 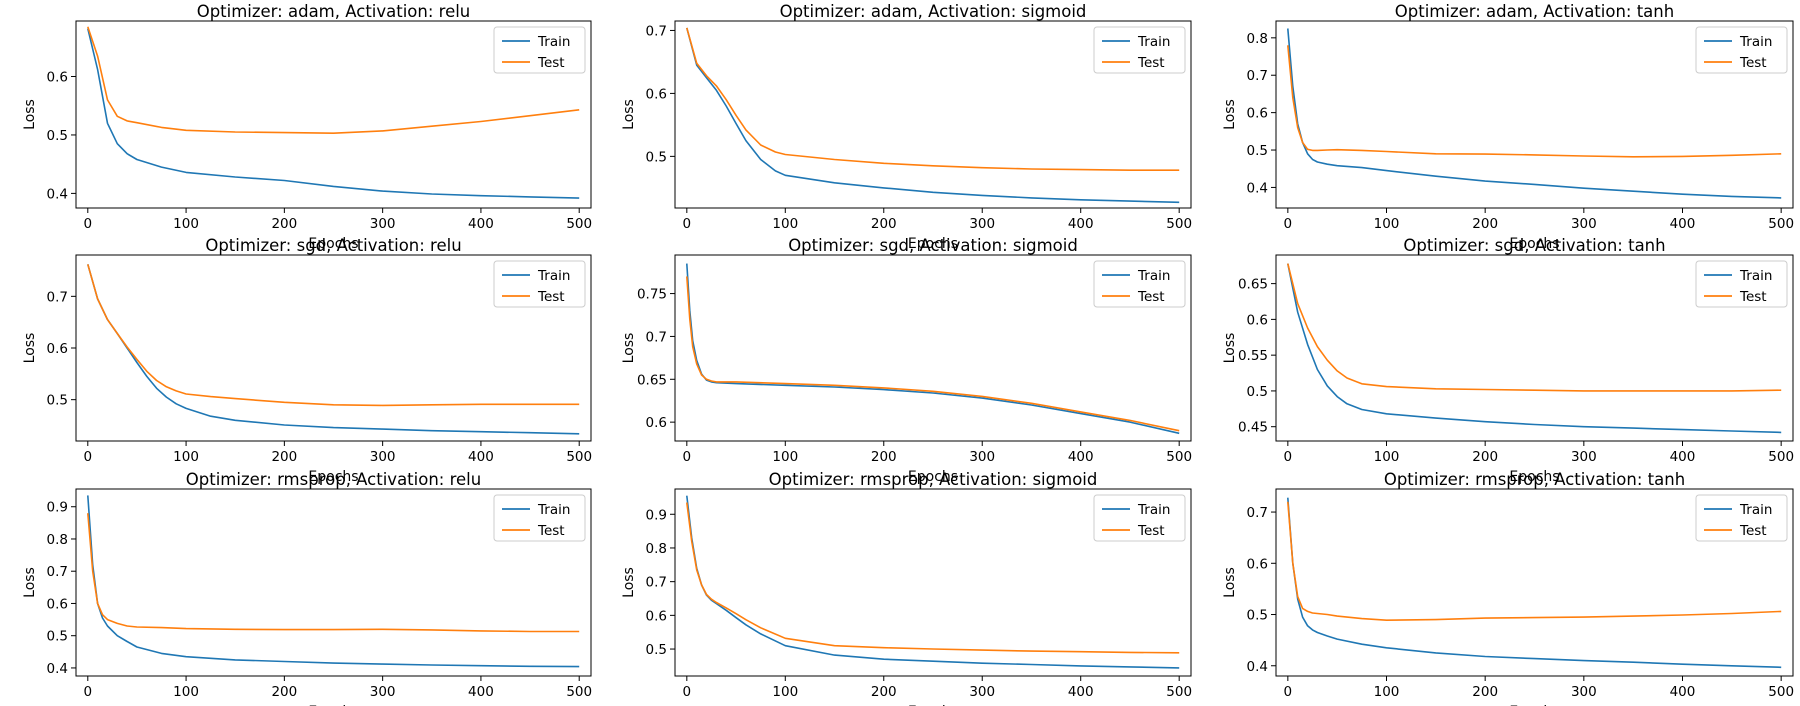 I want to click on subplot-title: Optimizer: adam, Activation: sigmoid, so click(x=933, y=11).